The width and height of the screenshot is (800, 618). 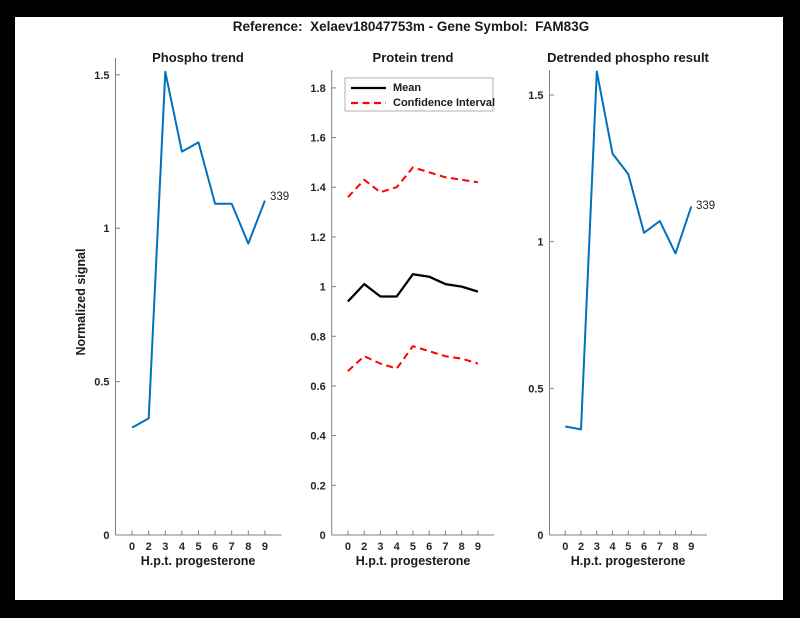 What do you see at coordinates (318, 437) in the screenshot?
I see `y-tick-label: 0.4` at bounding box center [318, 437].